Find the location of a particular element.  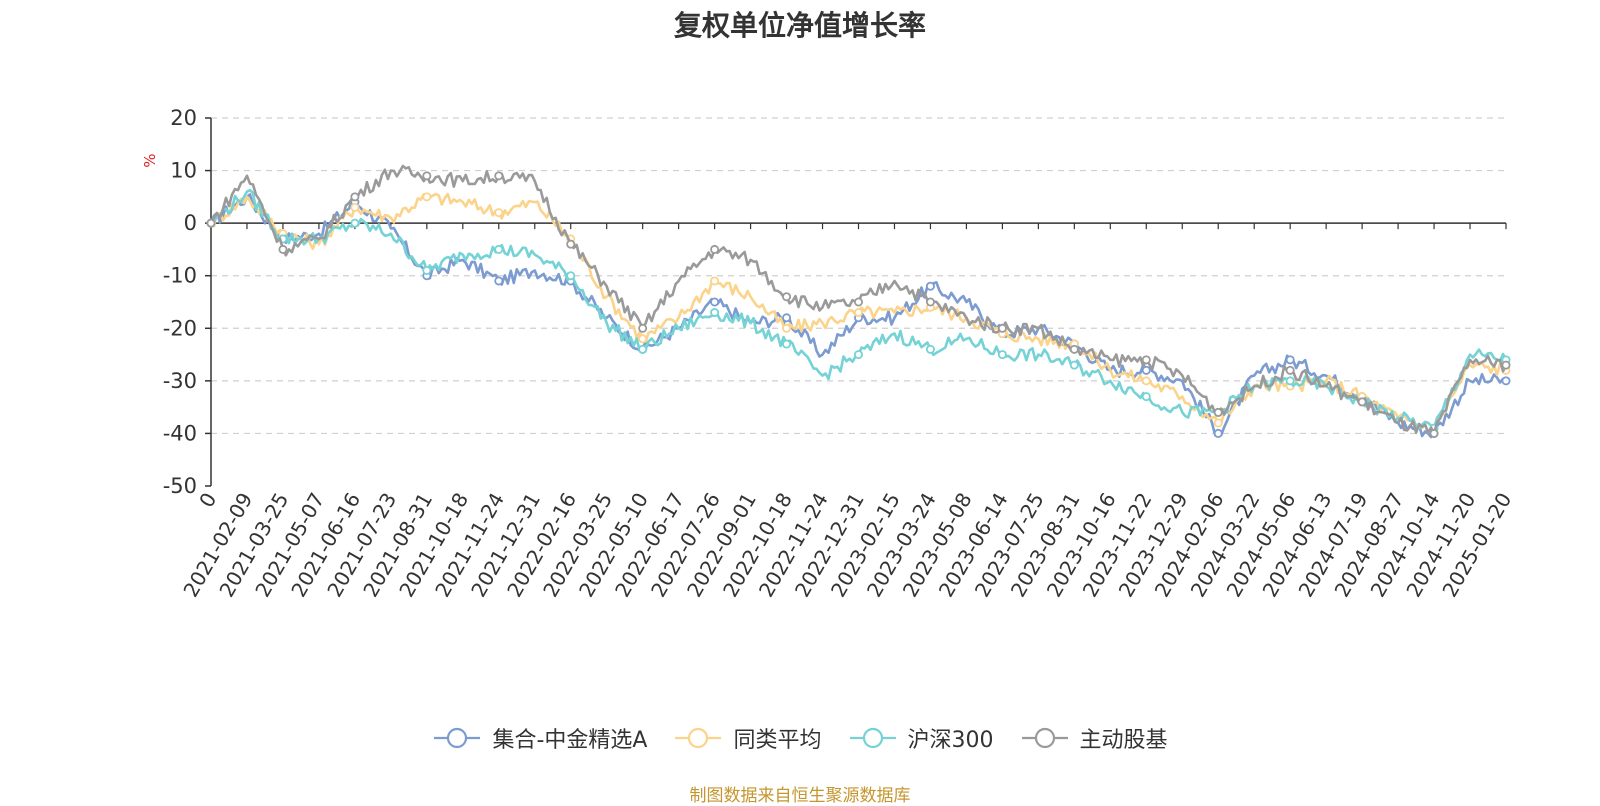

y-tick-label: -10 is located at coordinates (180, 276).